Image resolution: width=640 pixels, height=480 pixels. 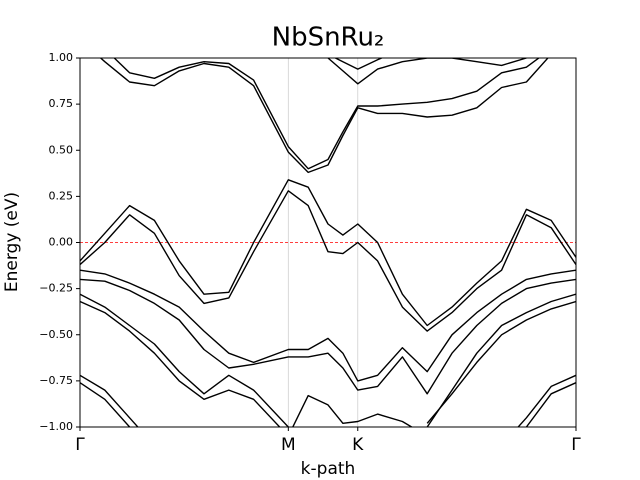 I want to click on y-tick-label: −0.75, so click(x=56, y=380).